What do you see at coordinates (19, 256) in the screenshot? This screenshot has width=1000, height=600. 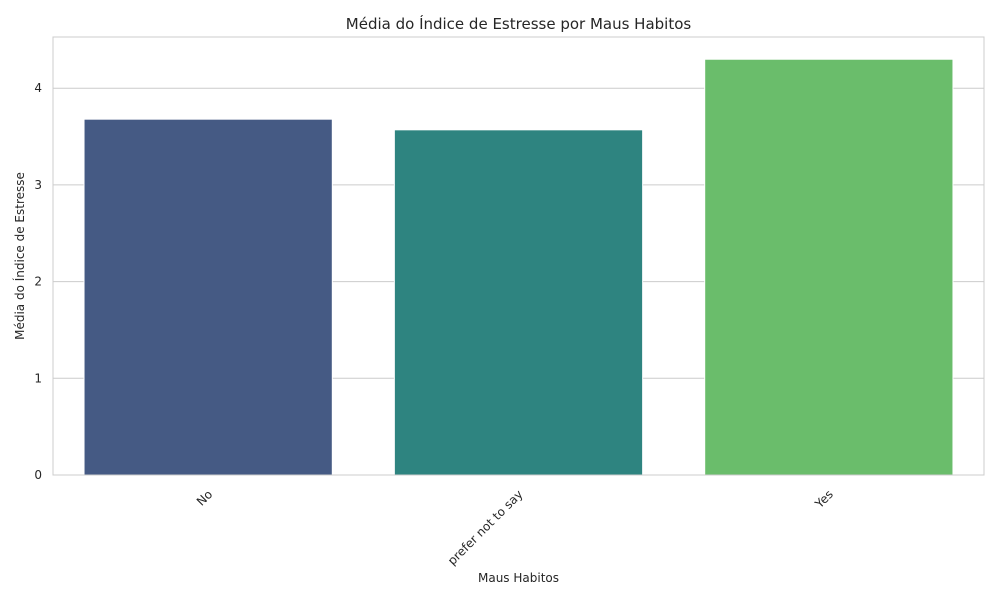 I see `y-axis-label: Média do Índice de Estresse` at bounding box center [19, 256].